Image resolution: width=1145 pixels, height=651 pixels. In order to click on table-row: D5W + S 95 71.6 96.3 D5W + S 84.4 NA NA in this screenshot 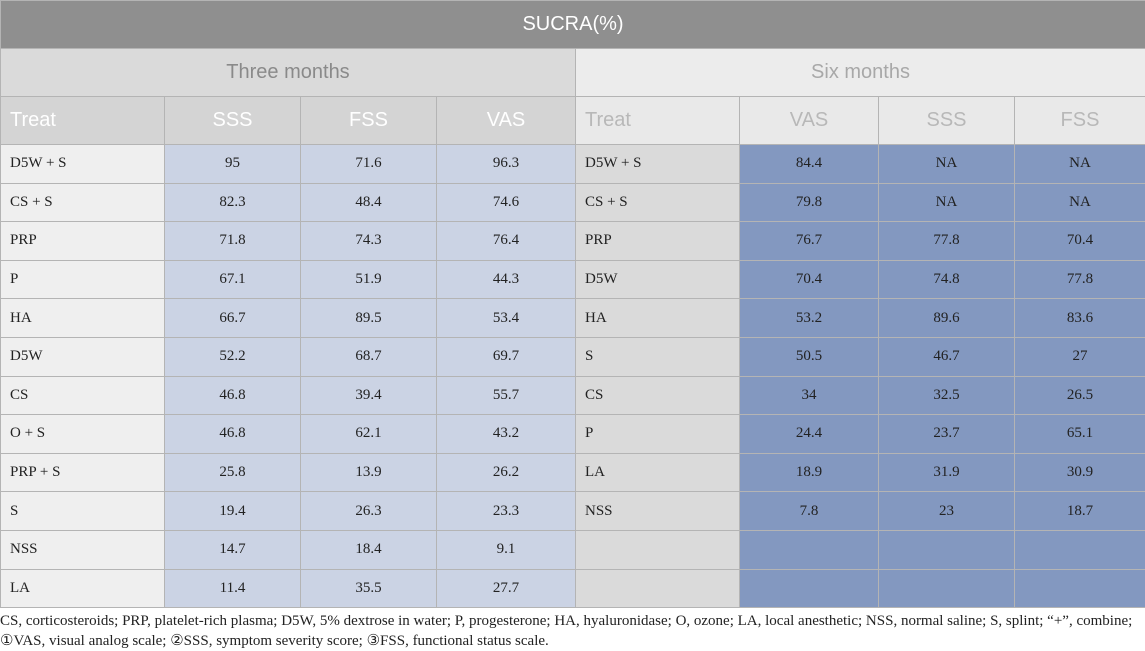, I will do `click(572, 164)`.